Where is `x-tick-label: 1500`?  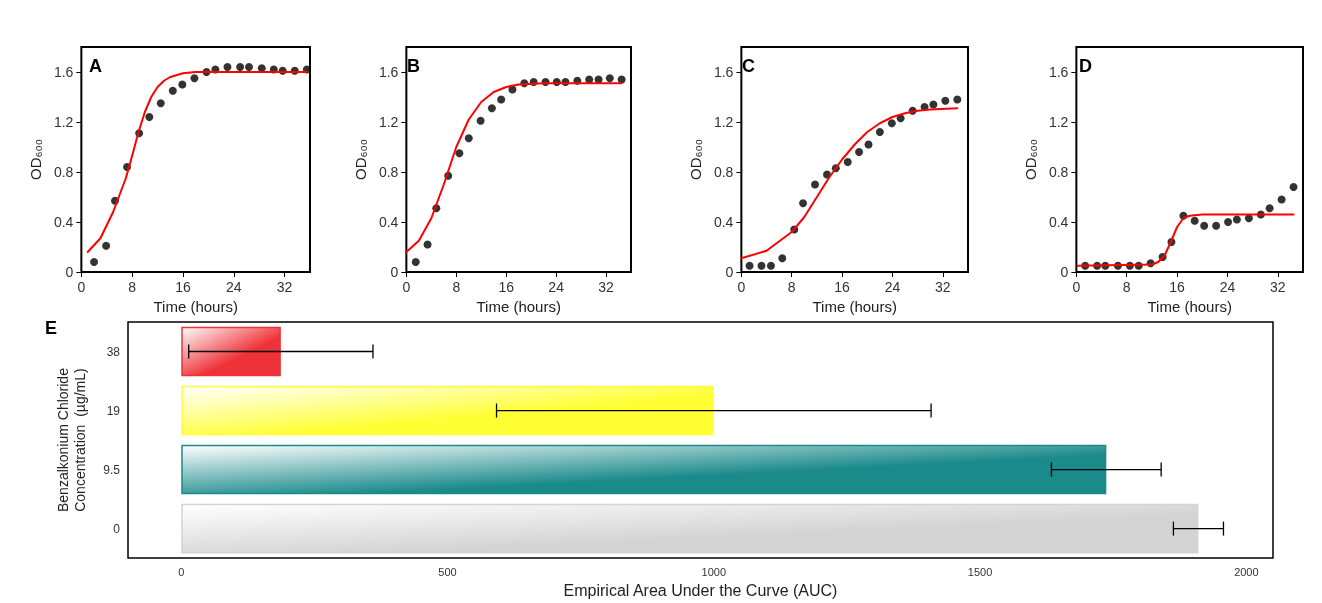 x-tick-label: 1500 is located at coordinates (980, 571).